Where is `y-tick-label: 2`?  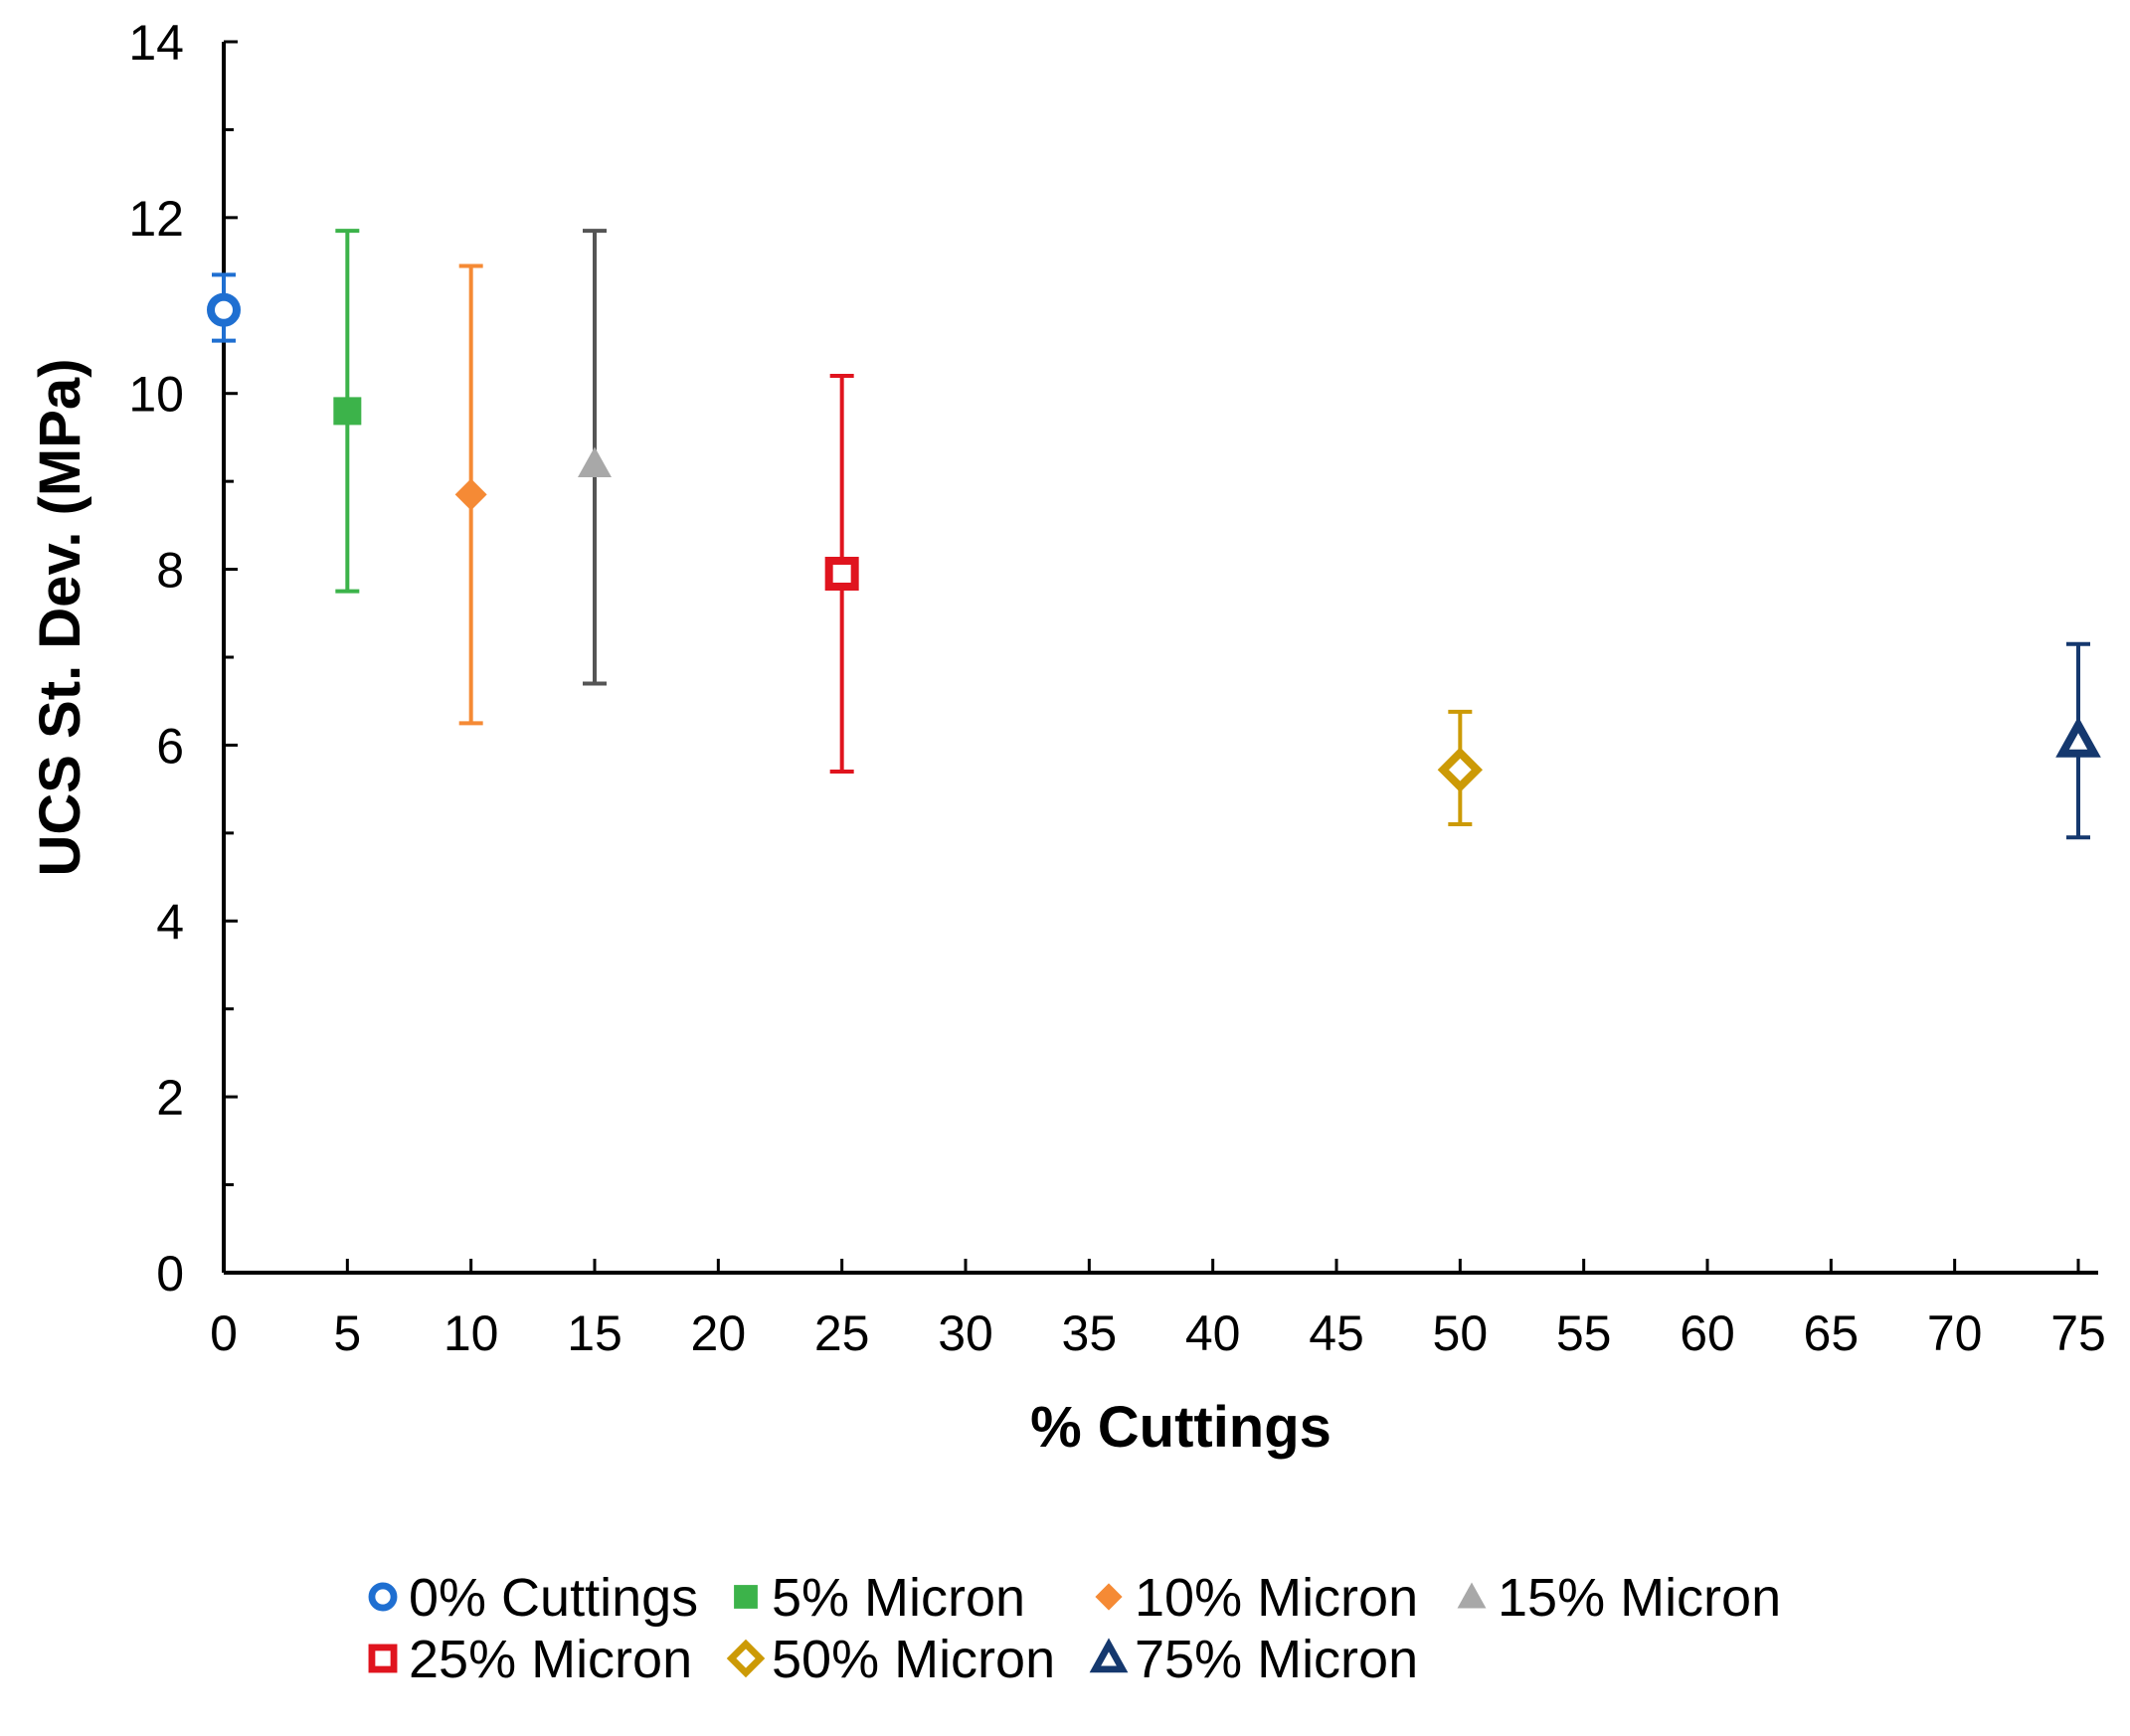 y-tick-label: 2 is located at coordinates (170, 1098).